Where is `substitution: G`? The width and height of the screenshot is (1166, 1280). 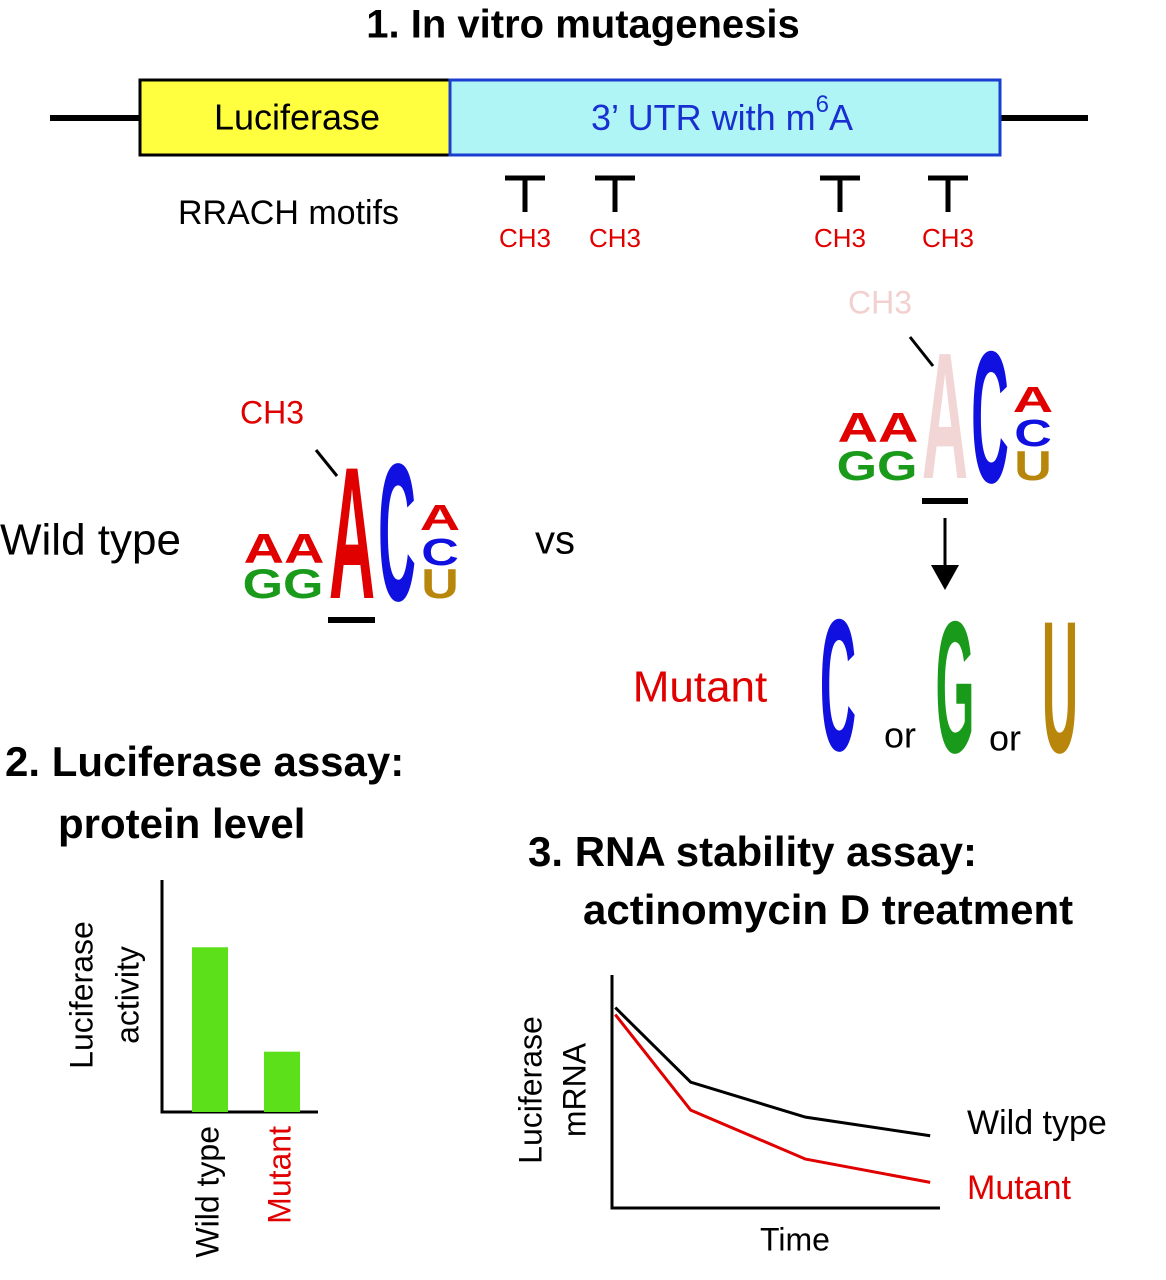
substitution: G is located at coordinates (955, 688).